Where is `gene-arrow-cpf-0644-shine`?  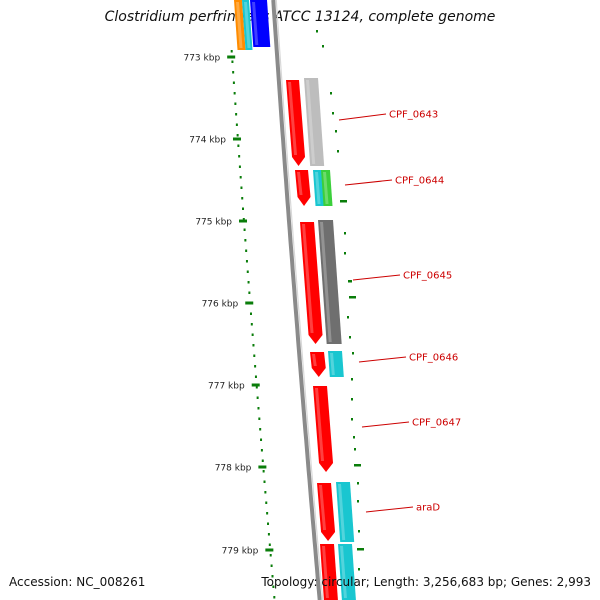
gene-arrow-cpf-0644-shine is located at coordinates (300, 183).